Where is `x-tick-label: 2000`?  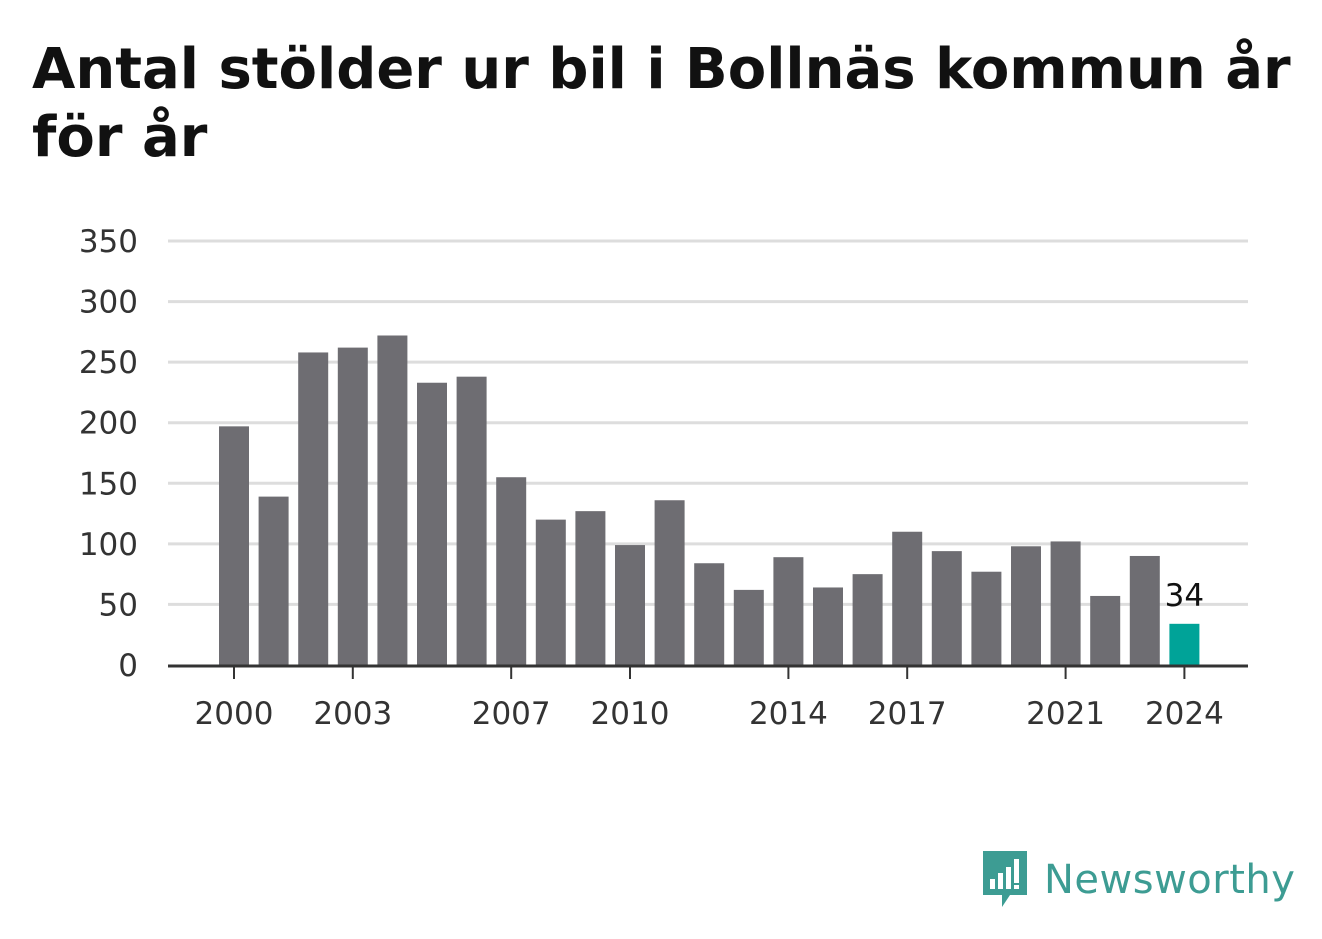 x-tick-label: 2000 is located at coordinates (234, 714).